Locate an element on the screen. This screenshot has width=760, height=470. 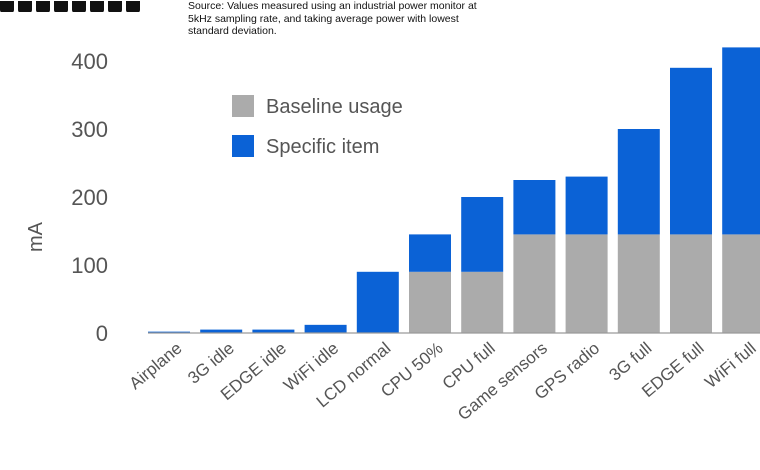
y-tick-label: 0 is located at coordinates (102, 333).